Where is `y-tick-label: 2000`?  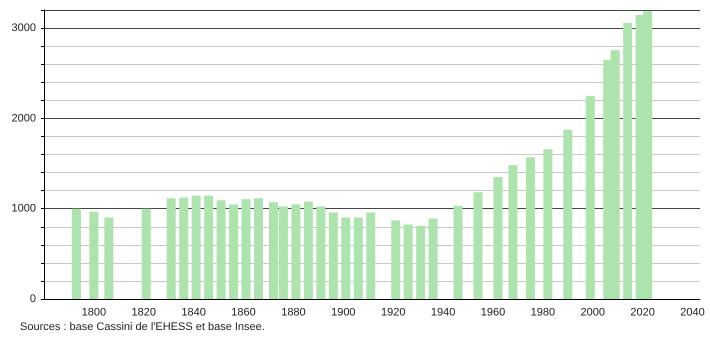
y-tick-label: 2000 is located at coordinates (24, 118).